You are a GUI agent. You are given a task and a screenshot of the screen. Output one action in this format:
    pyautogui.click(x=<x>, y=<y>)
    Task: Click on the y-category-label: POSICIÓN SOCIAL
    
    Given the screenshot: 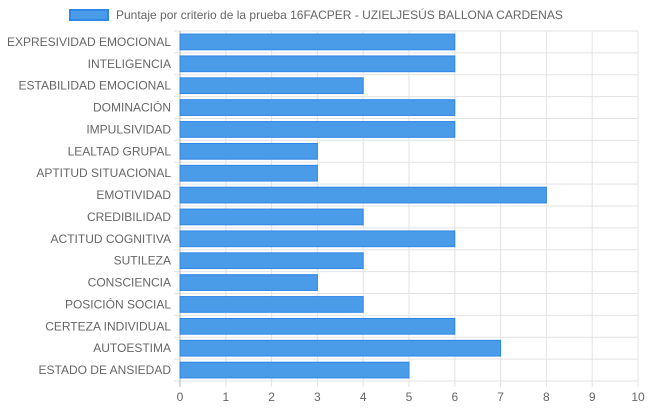 What is the action you would take?
    pyautogui.click(x=118, y=303)
    